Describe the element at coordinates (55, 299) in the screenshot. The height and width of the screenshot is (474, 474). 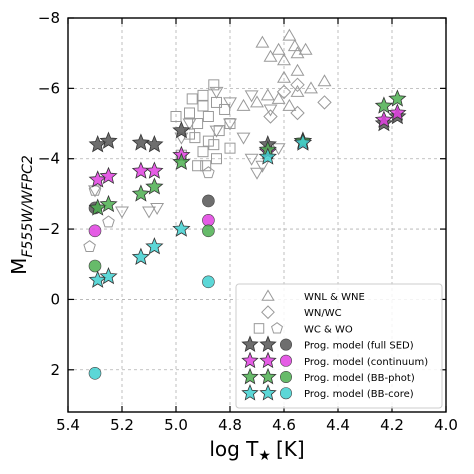
I see `y-tick-label: 0` at that location.